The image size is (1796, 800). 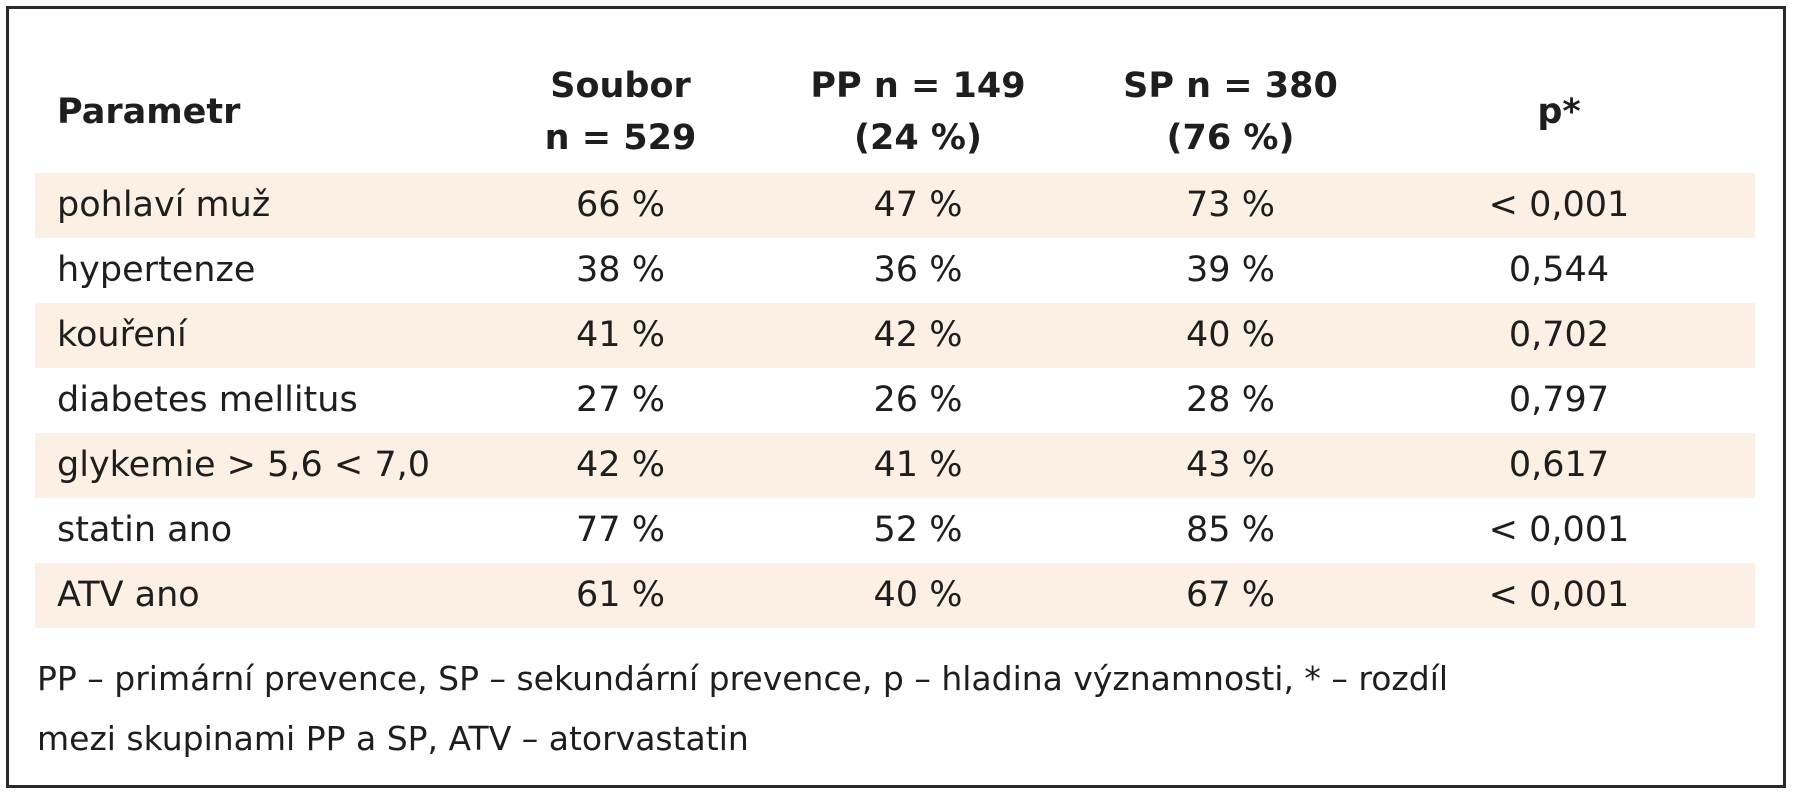 I want to click on table-row: ATV ano 61 % 40 % 67 % < 0,001, so click(x=895, y=595).